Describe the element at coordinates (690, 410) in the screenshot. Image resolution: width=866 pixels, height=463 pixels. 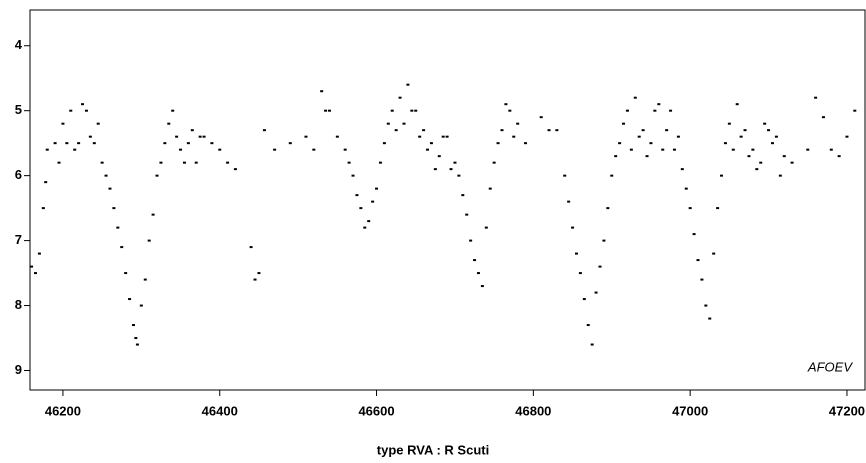
I see `x-tick-label: 47000` at that location.